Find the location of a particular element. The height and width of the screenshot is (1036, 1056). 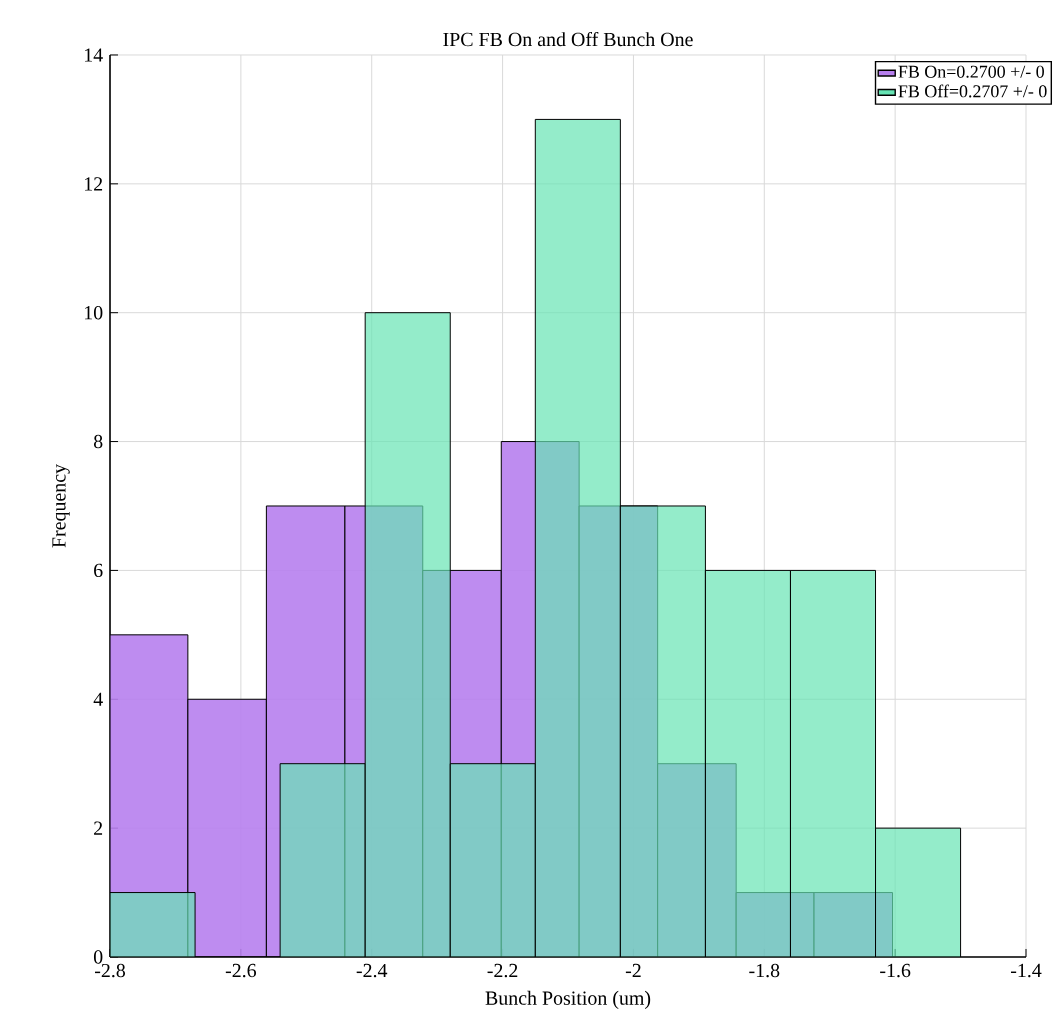

x-tick-label: -1.4 is located at coordinates (1026, 970).